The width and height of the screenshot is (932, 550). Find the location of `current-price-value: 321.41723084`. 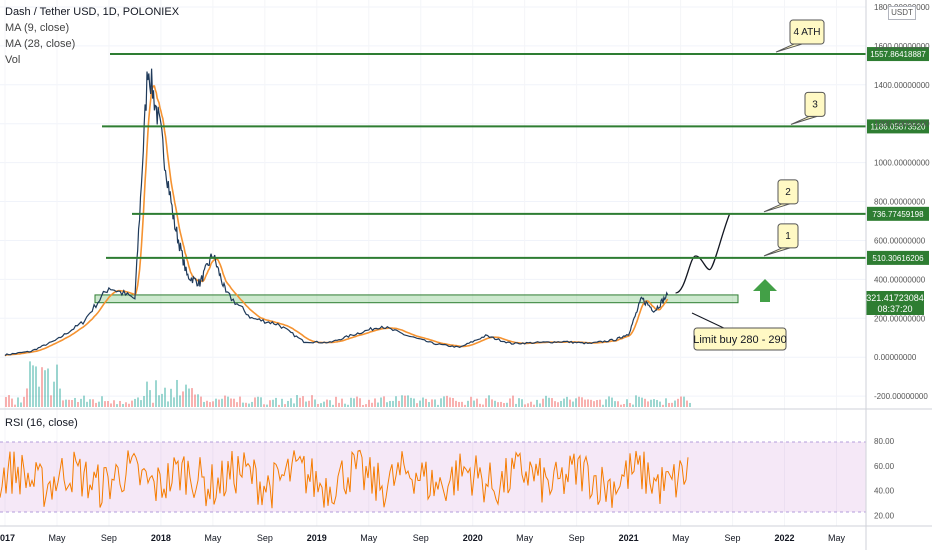

current-price-value: 321.41723084 is located at coordinates (895, 298).